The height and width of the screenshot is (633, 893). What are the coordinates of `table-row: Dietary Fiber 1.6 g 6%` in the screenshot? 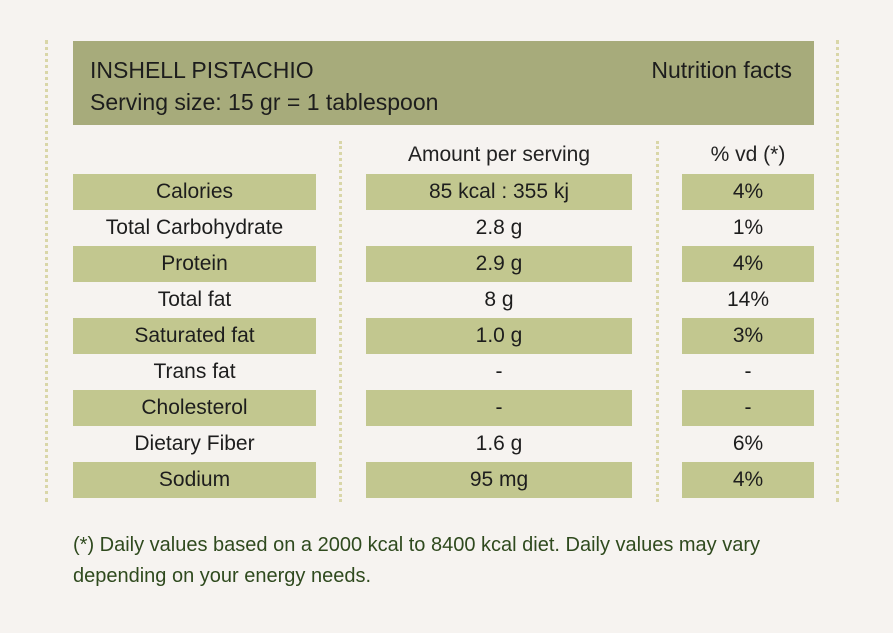 It's located at (446, 444).